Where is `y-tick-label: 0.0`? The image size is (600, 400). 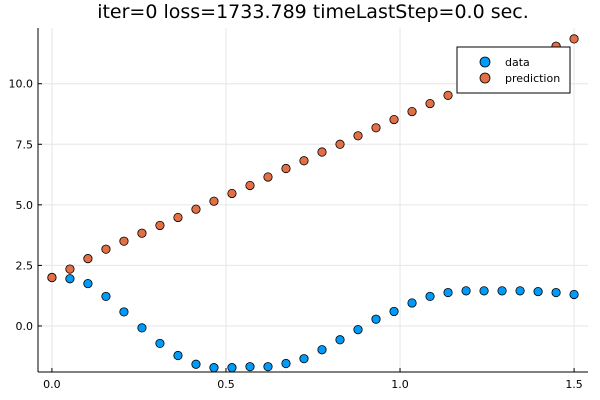 y-tick-label: 0.0 is located at coordinates (25, 326).